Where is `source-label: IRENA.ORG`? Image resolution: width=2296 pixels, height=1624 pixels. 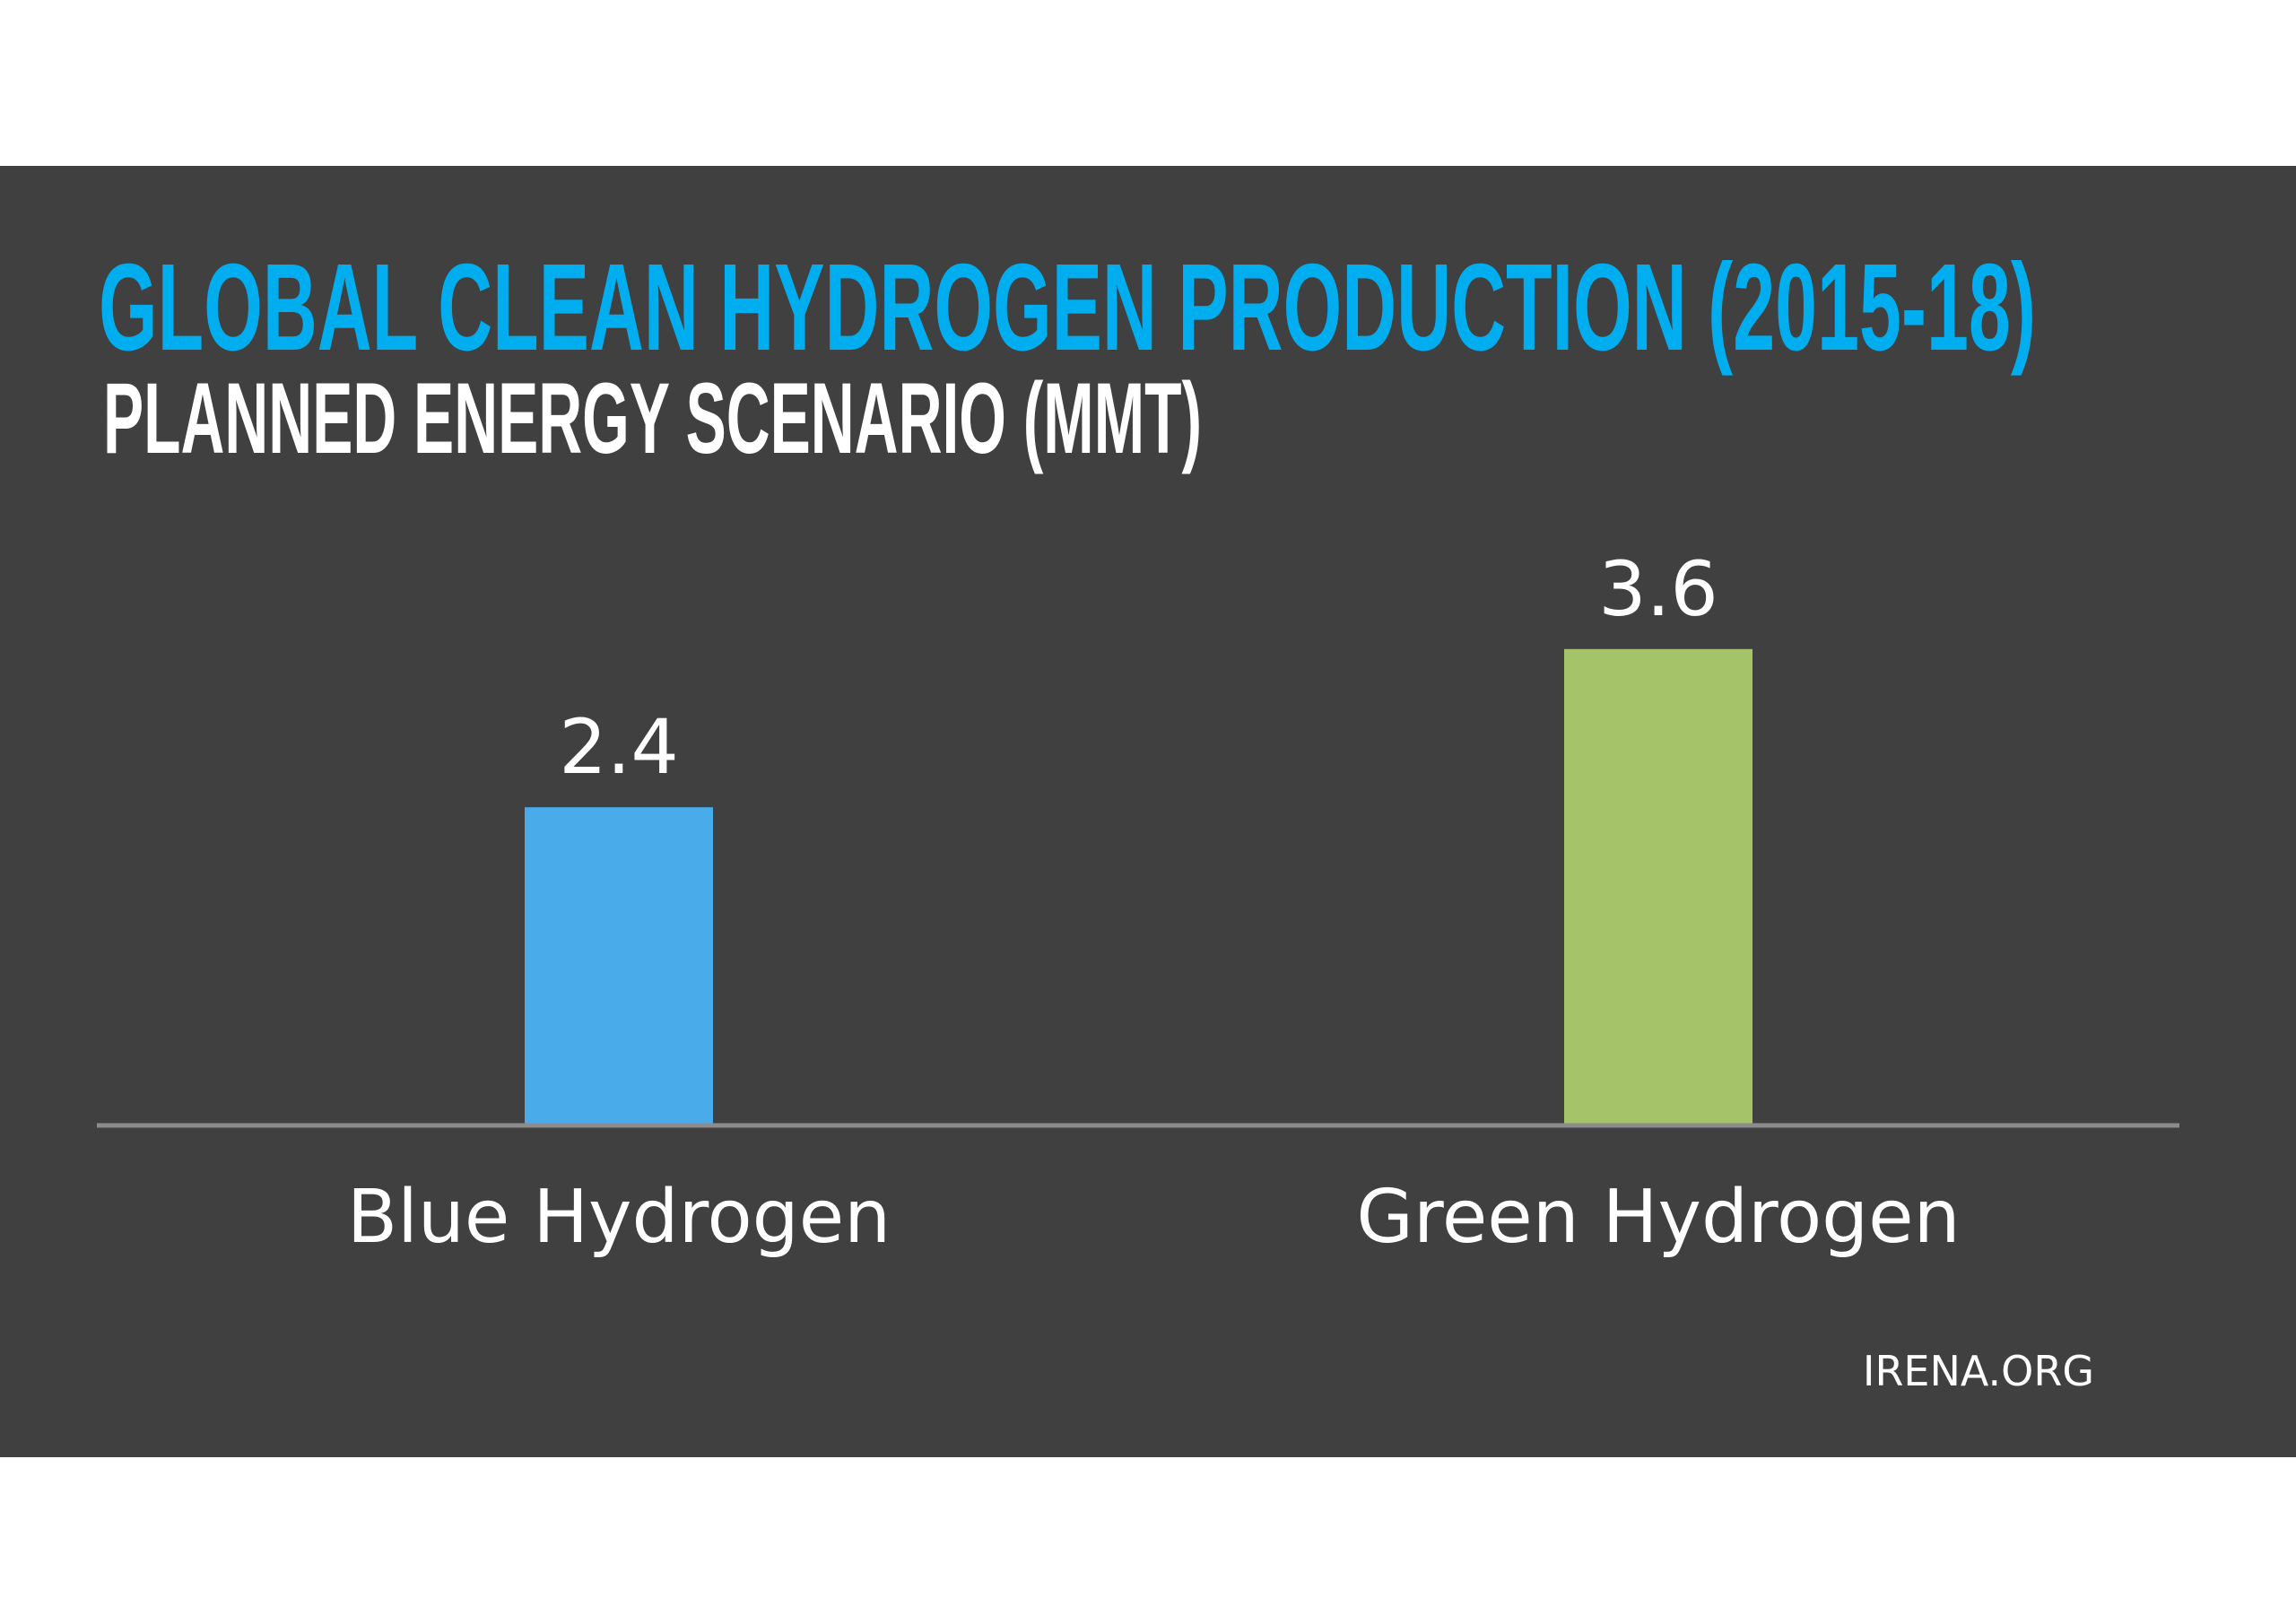 source-label: IRENA.ORG is located at coordinates (1978, 1371).